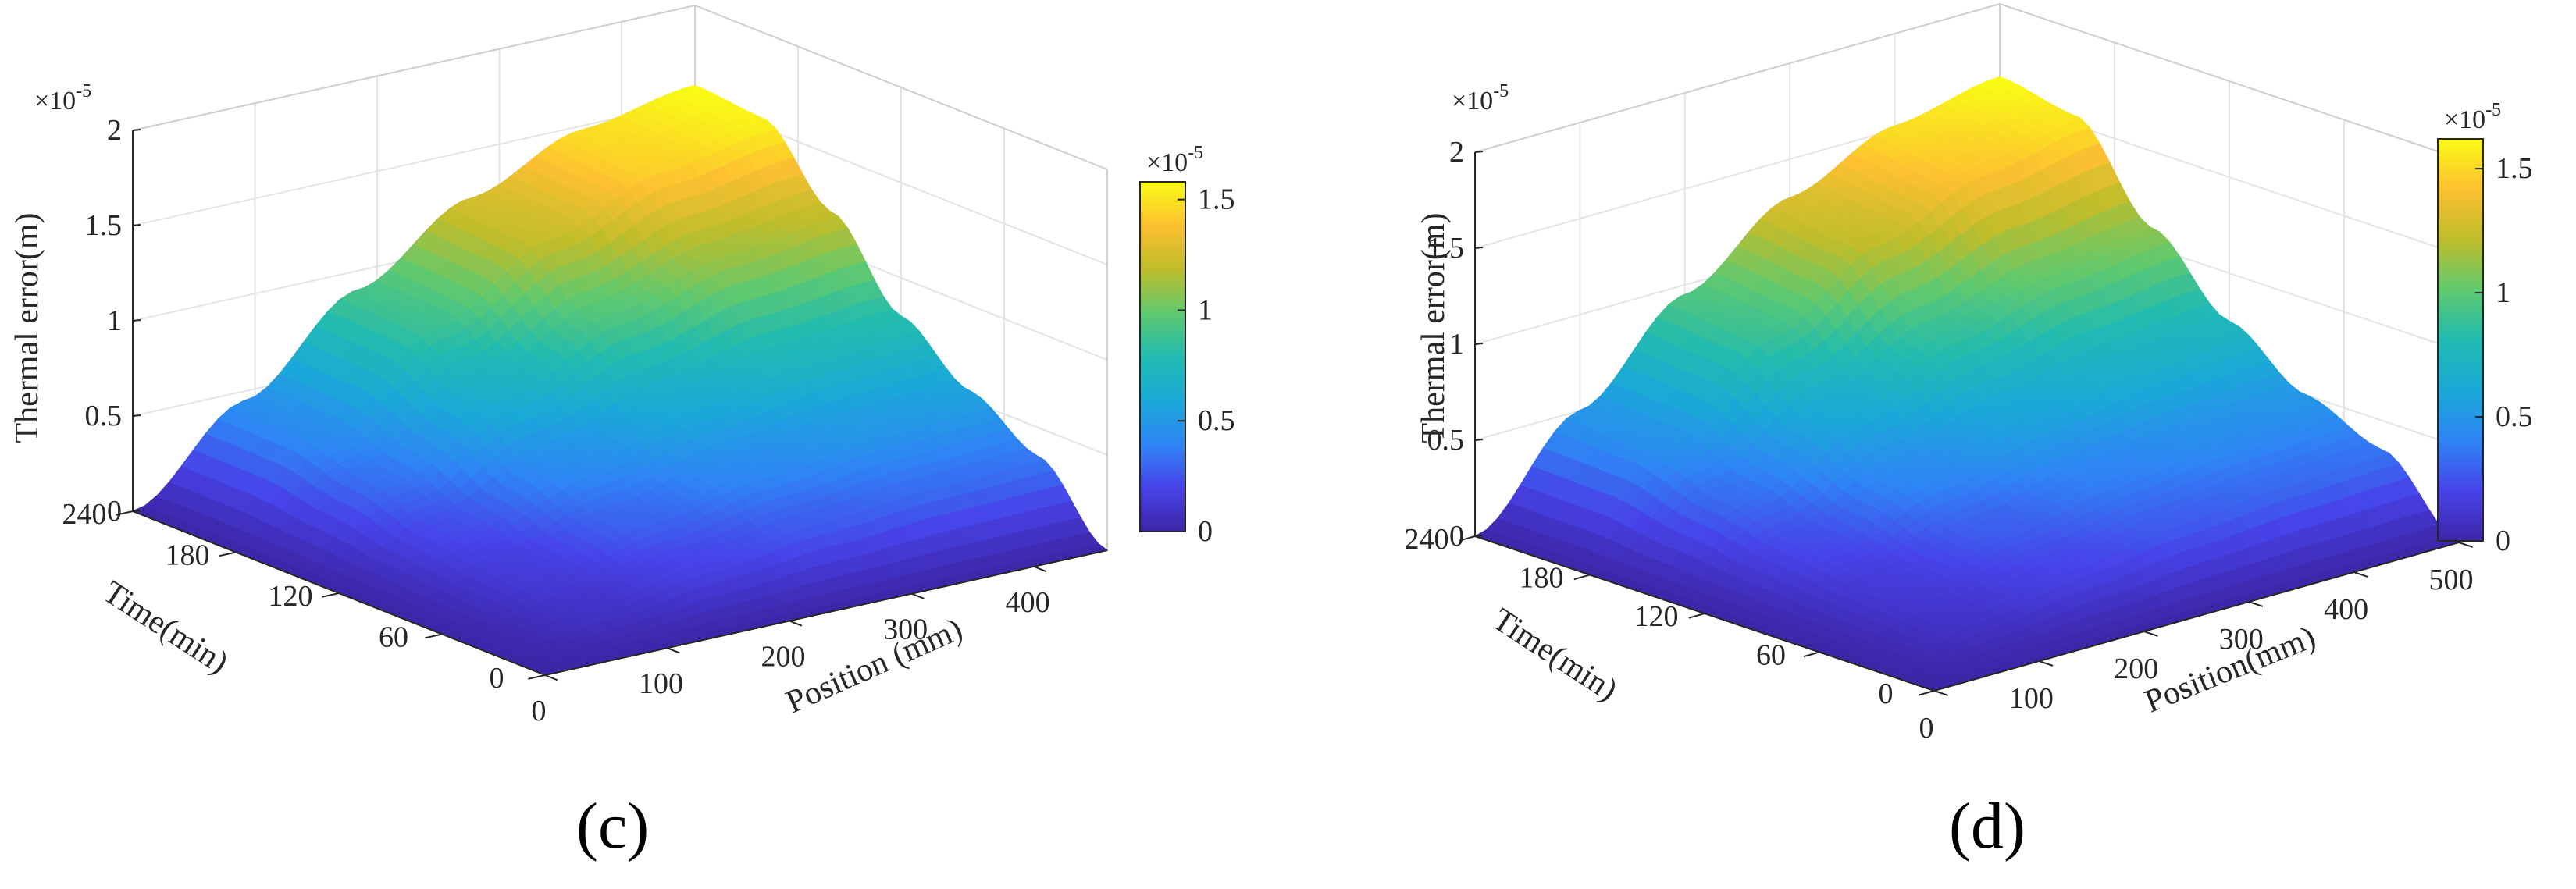 The image size is (2576, 889). I want to click on x-axis-label: Position (mm), so click(874, 665).